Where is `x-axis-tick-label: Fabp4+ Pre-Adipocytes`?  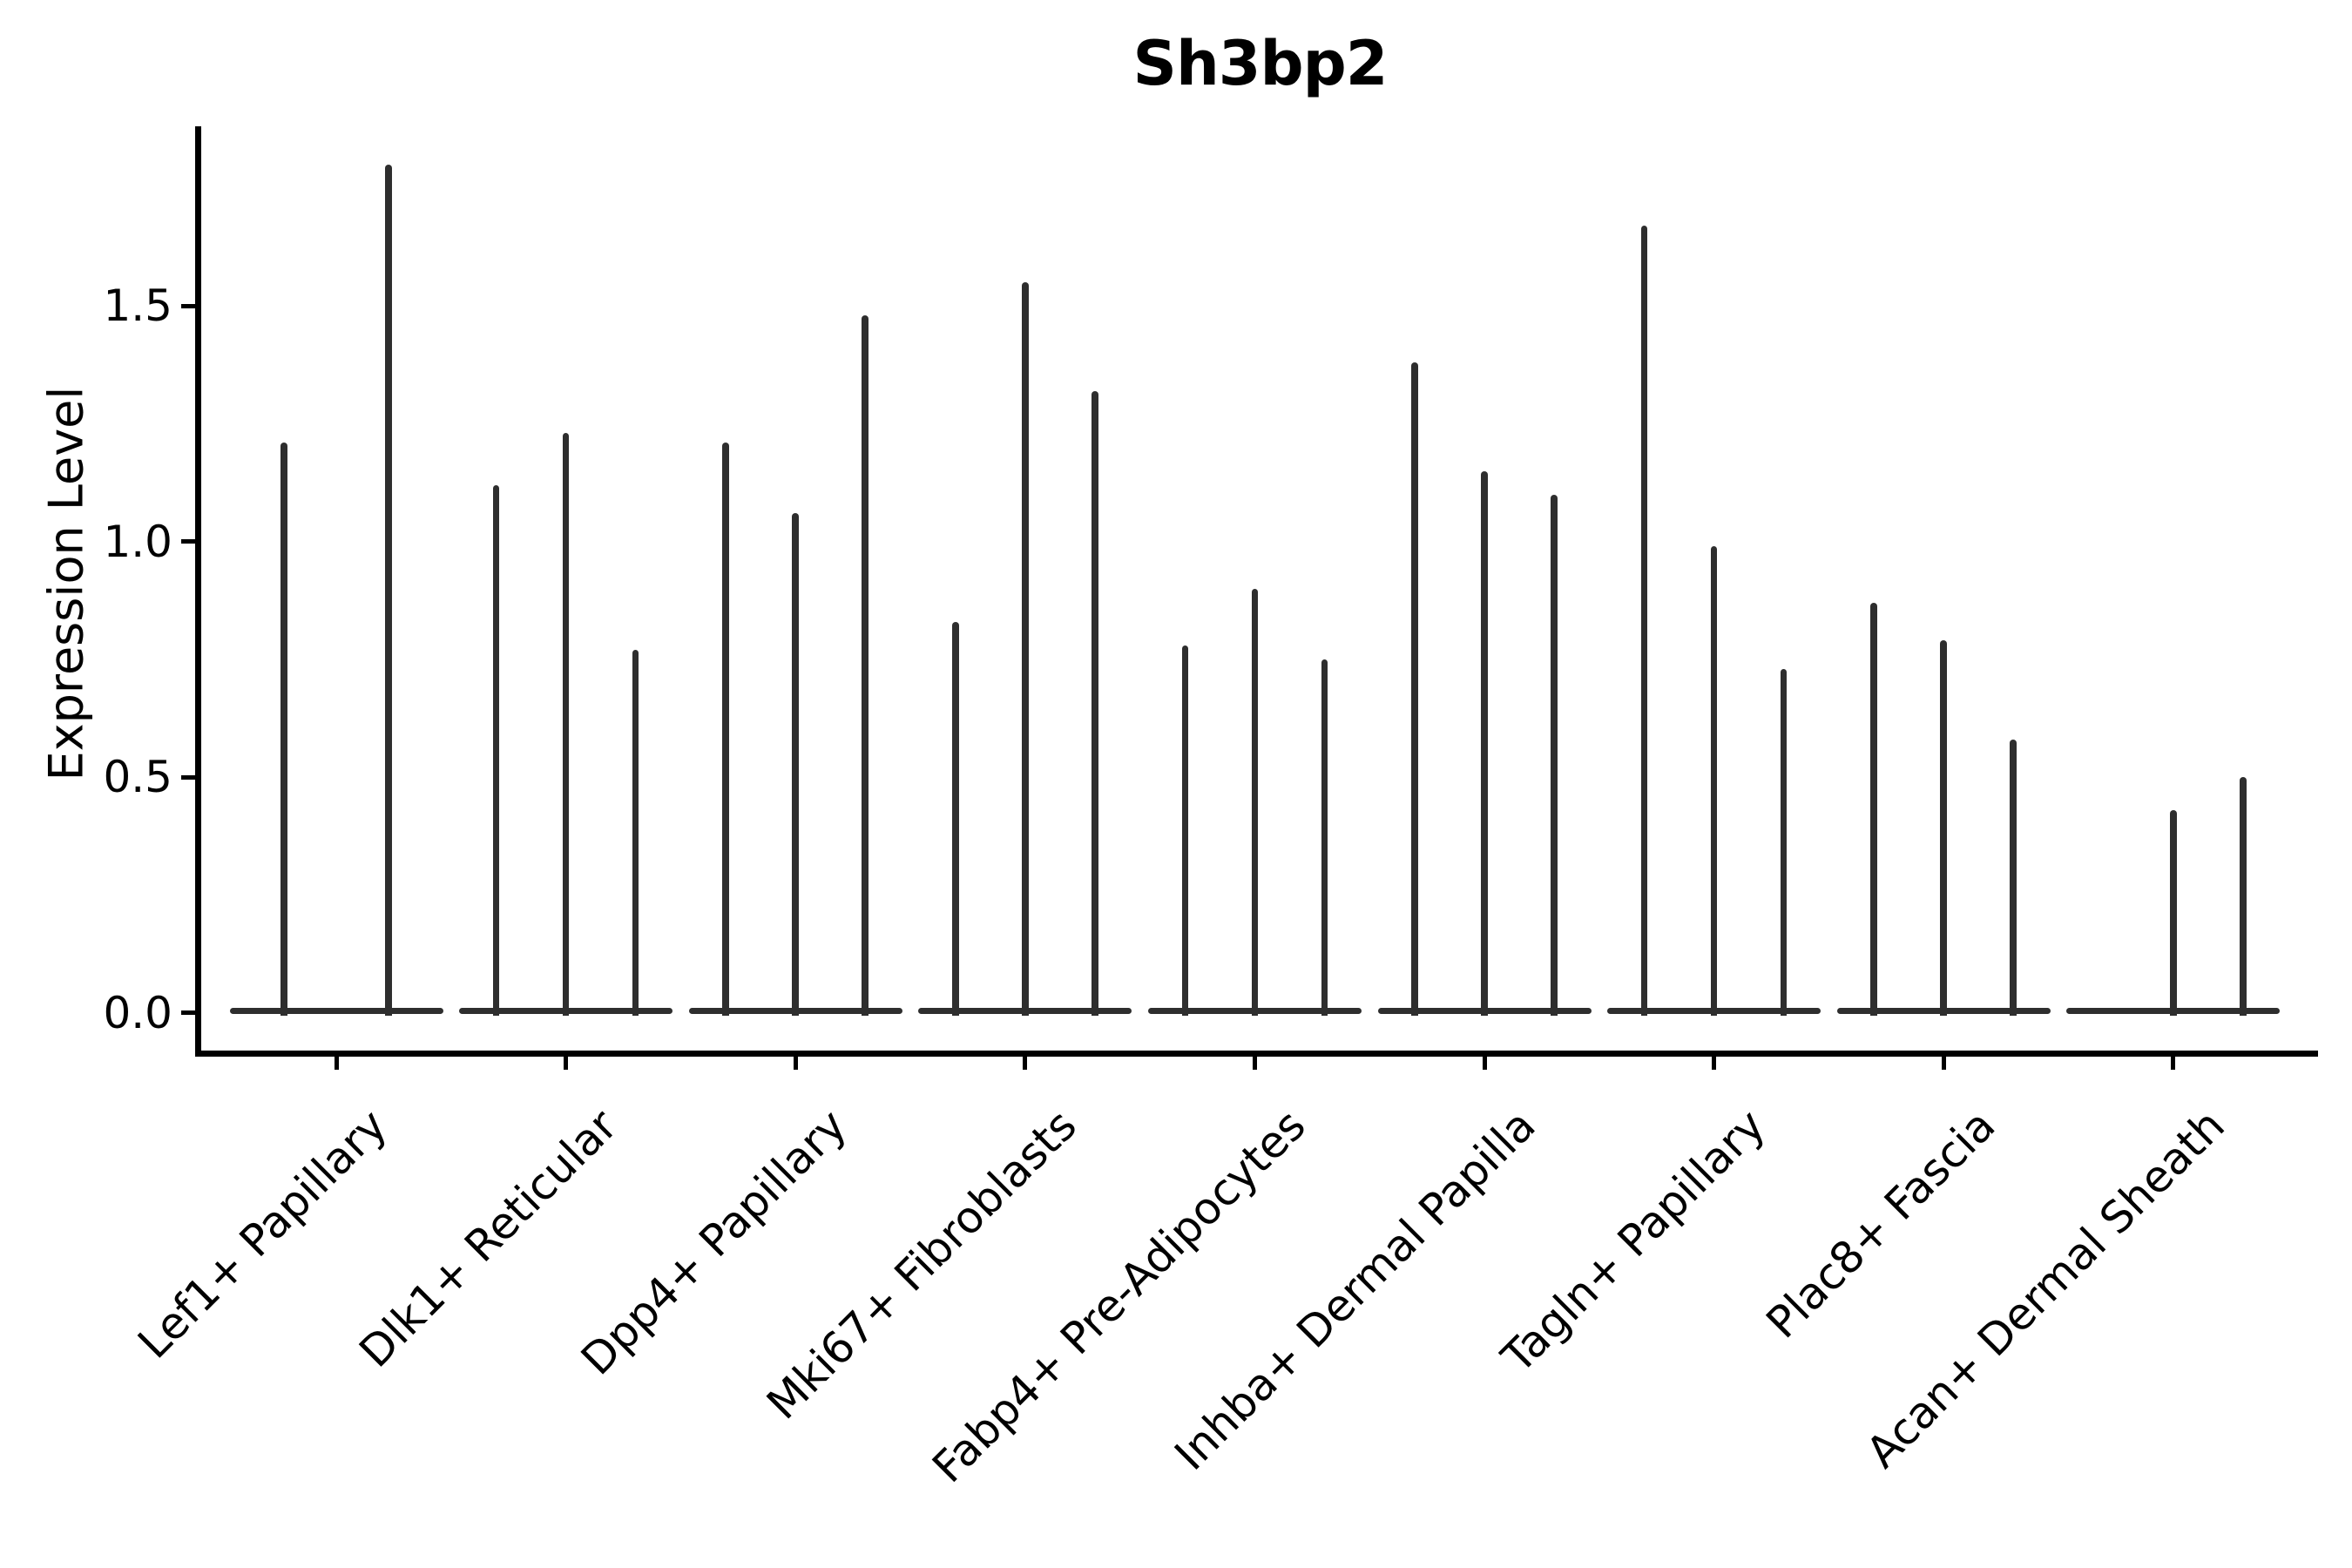 x-axis-tick-label: Fabp4+ Pre-Adipocytes is located at coordinates (1119, 1296).